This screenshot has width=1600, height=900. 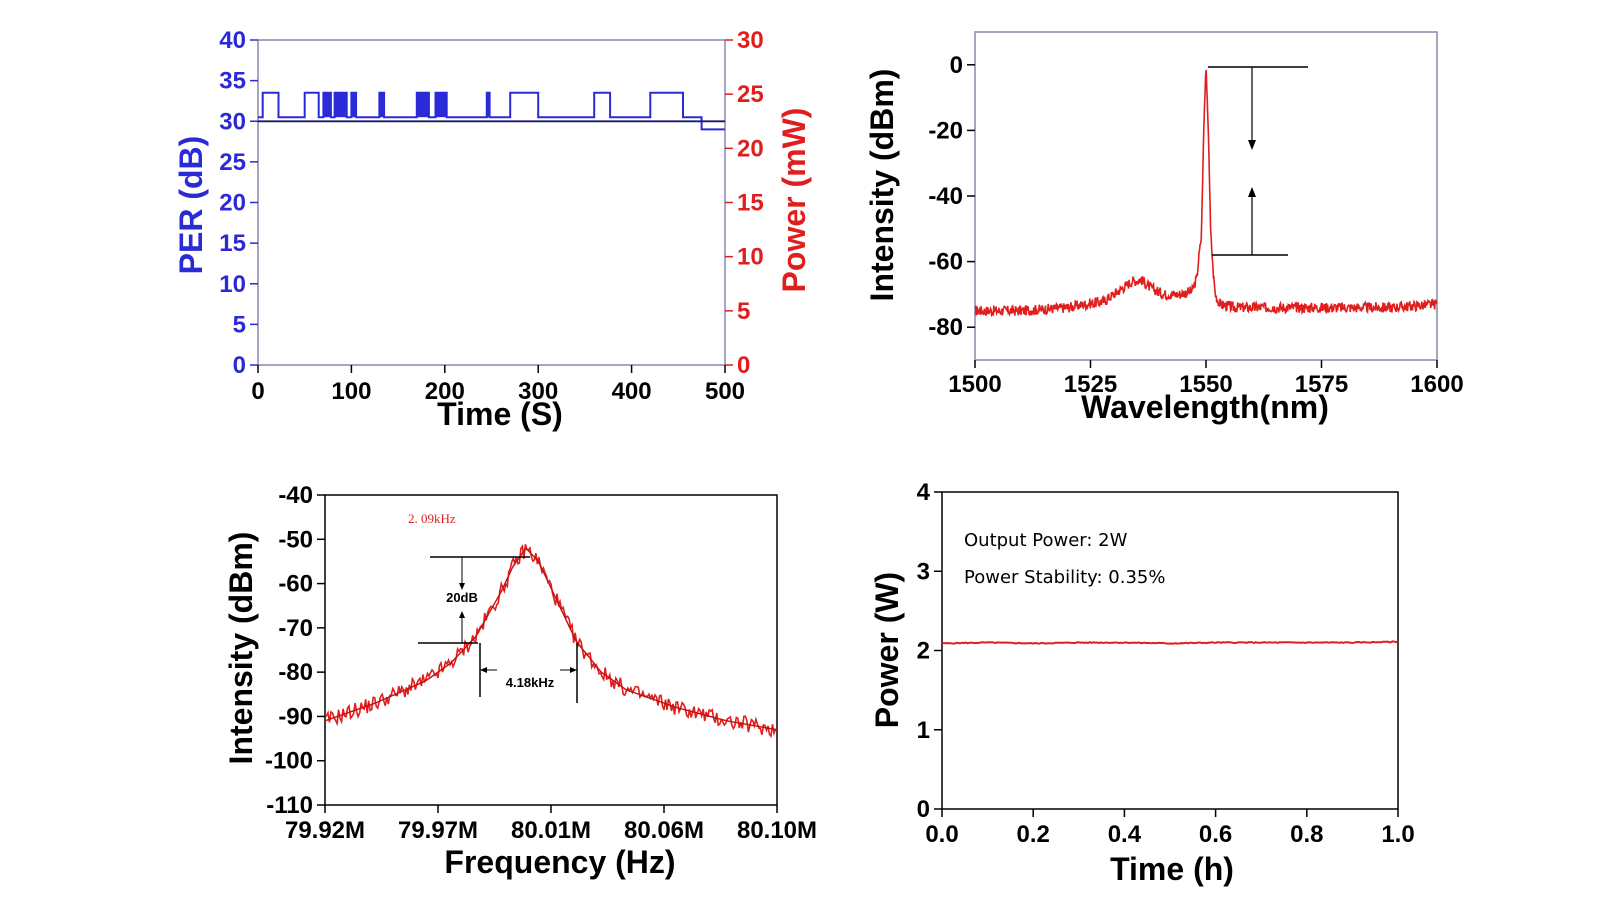 I want to click on per-x-tick-label-2: 200, so click(x=445, y=391).